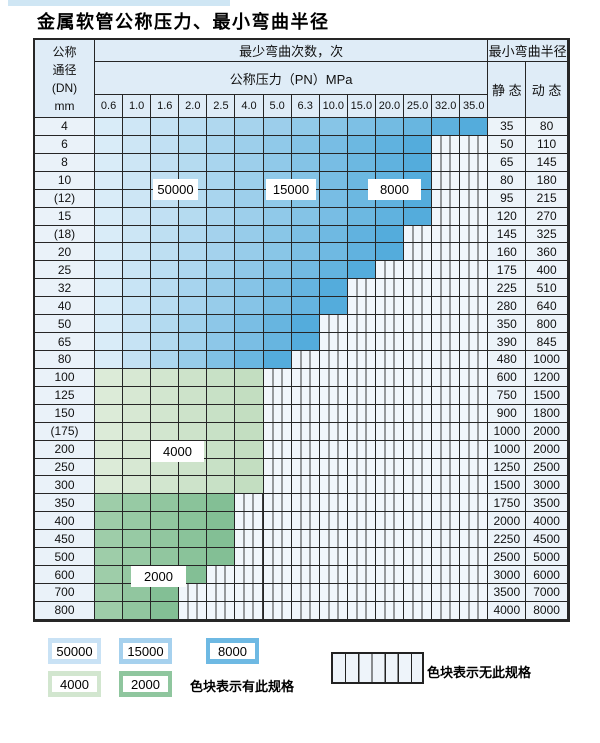  What do you see at coordinates (65, 144) in the screenshot?
I see `dn-label: 6` at bounding box center [65, 144].